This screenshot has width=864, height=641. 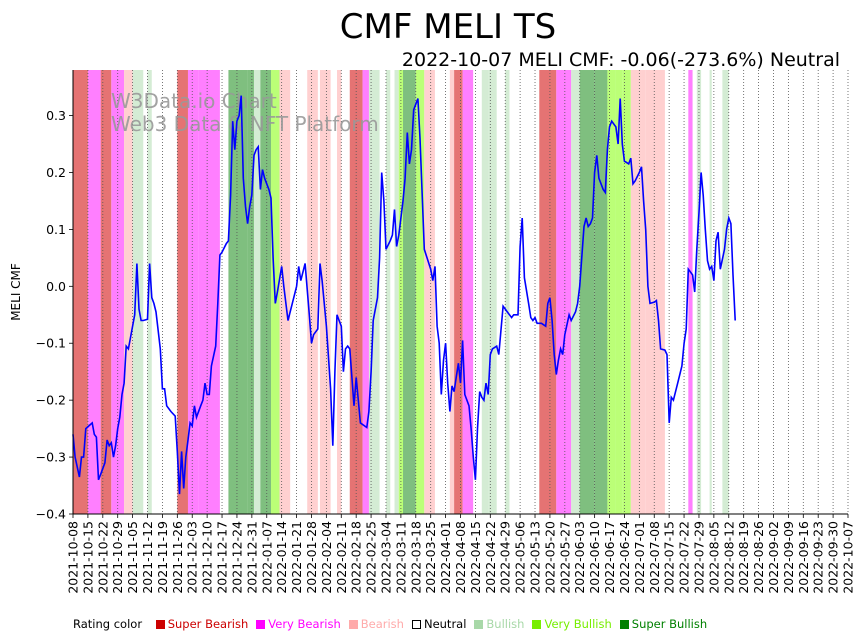 I want to click on legend-item: Bearish, so click(x=376, y=624).